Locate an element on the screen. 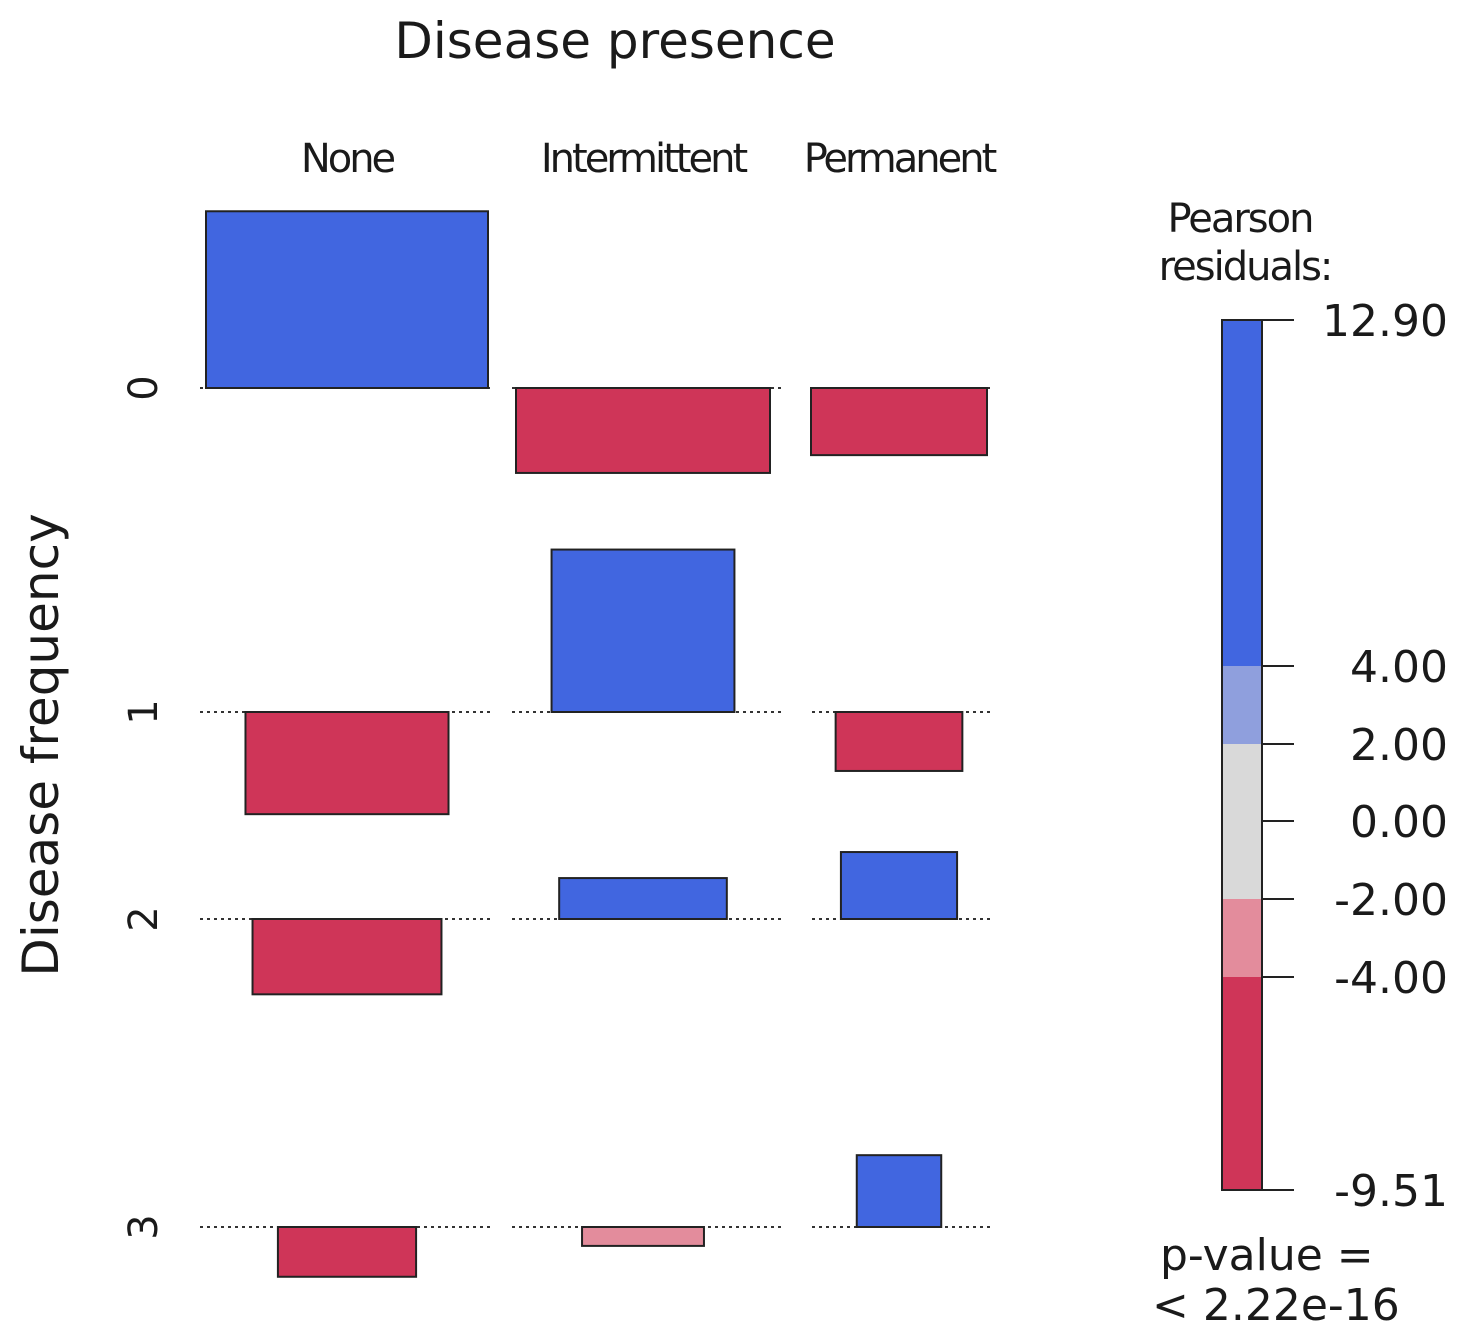 The image size is (1469, 1339). residual-bar-2-none is located at coordinates (347, 957).